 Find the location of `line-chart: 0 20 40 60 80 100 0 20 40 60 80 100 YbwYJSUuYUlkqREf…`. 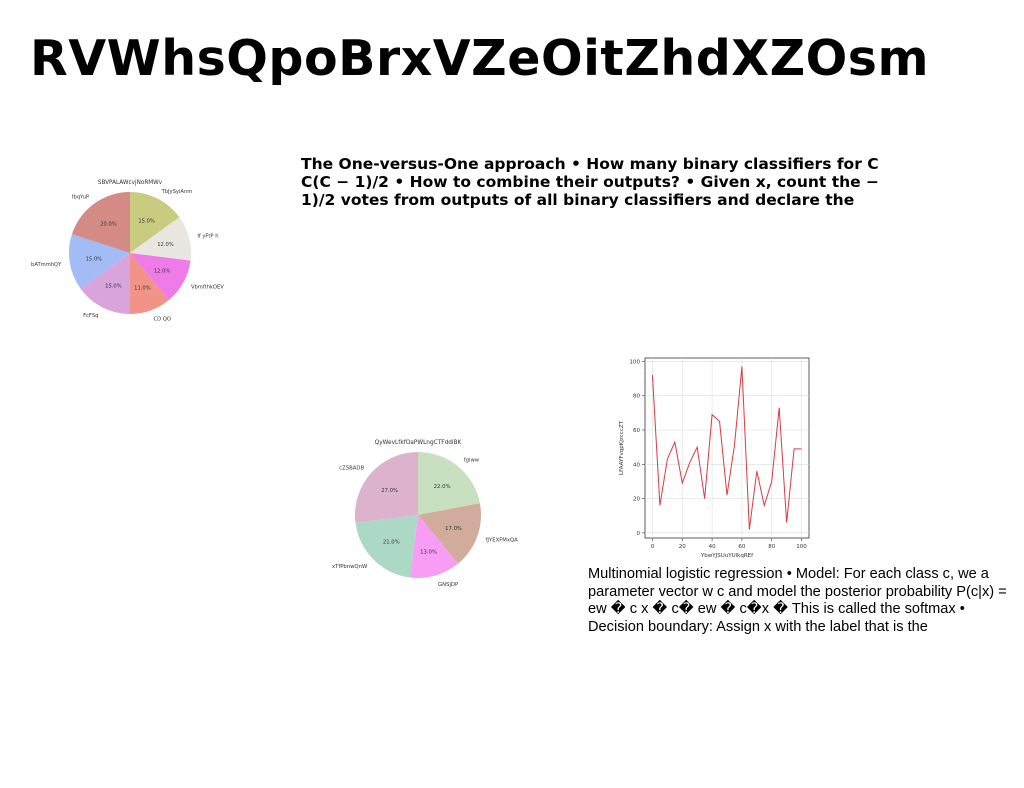

line-chart: 0 20 40 60 80 100 0 20 40 60 80 100 YbwYJSUuYUlkqREf… is located at coordinates (714, 458).